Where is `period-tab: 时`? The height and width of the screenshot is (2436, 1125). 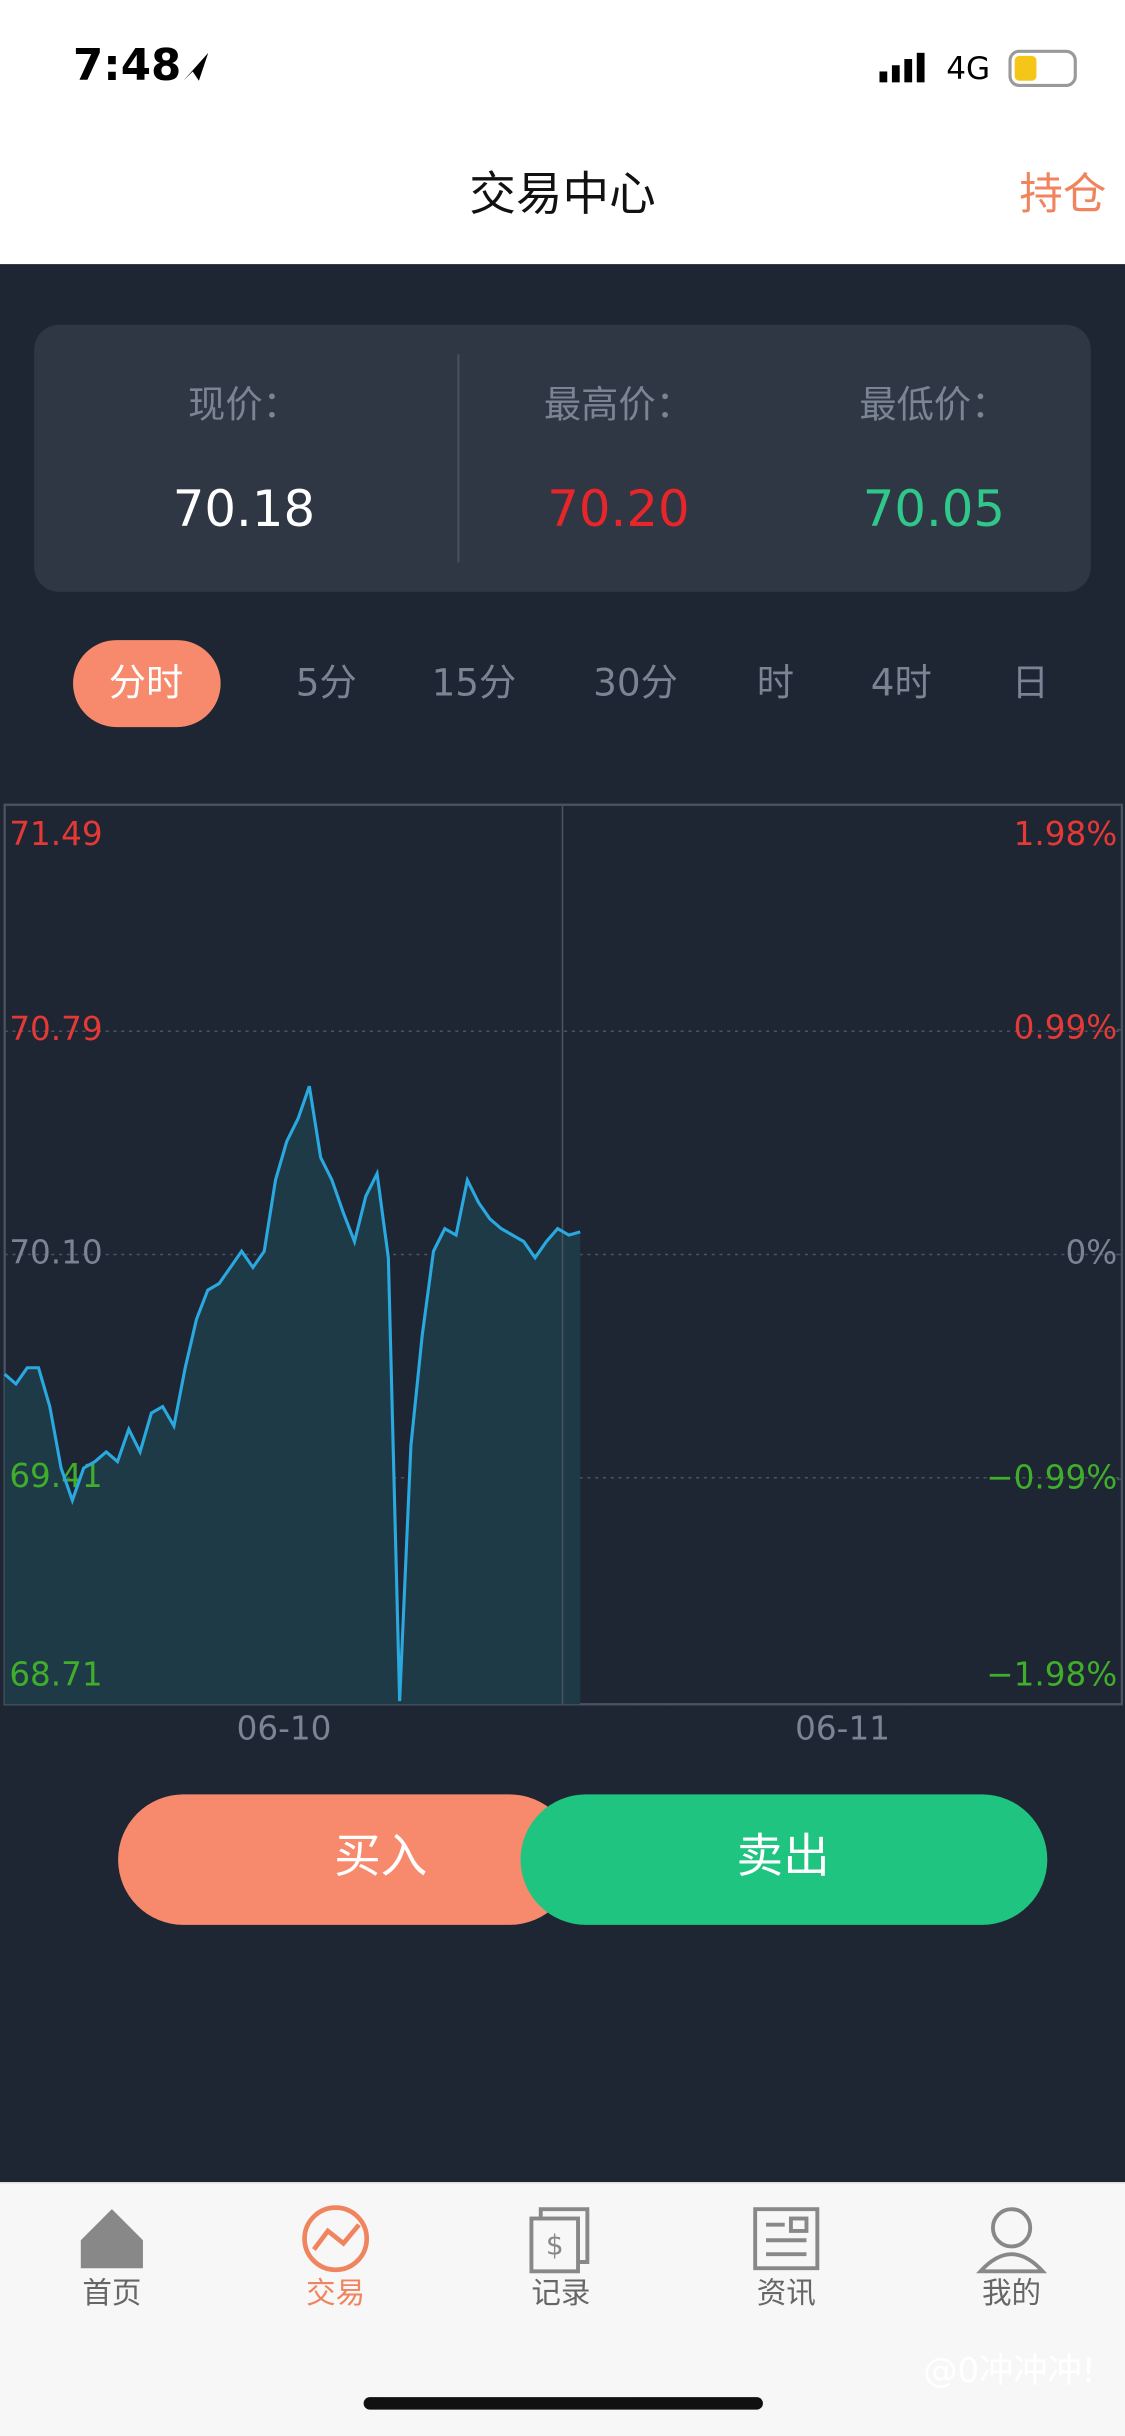
period-tab: 时 is located at coordinates (775, 683).